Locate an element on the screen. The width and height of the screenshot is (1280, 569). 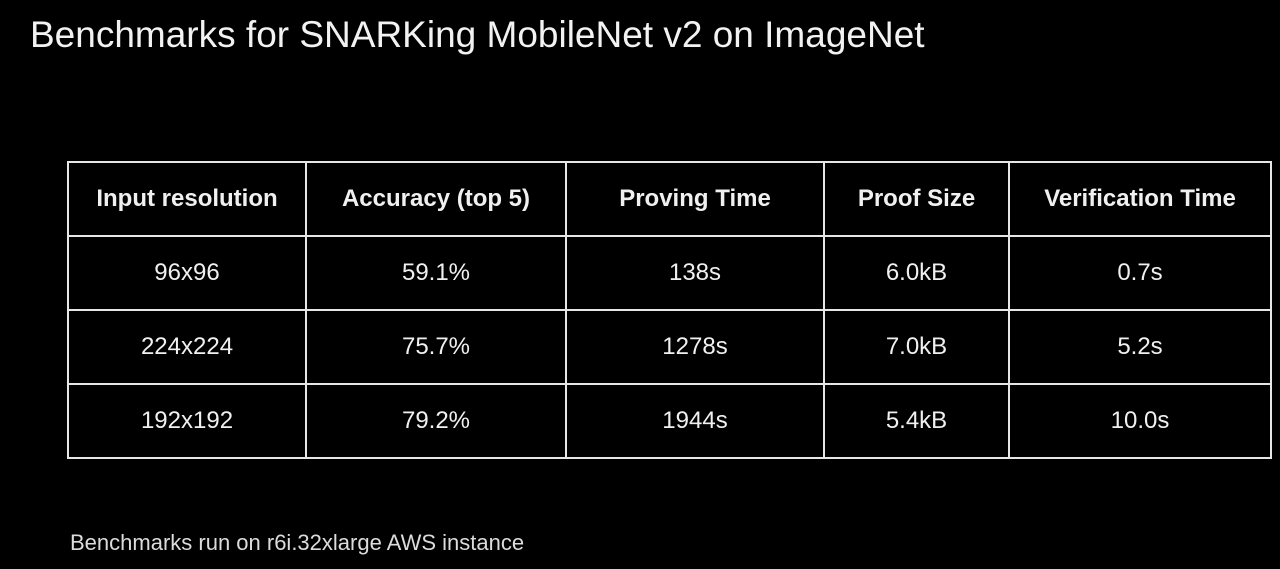
table-cell: 1278s is located at coordinates (695, 347).